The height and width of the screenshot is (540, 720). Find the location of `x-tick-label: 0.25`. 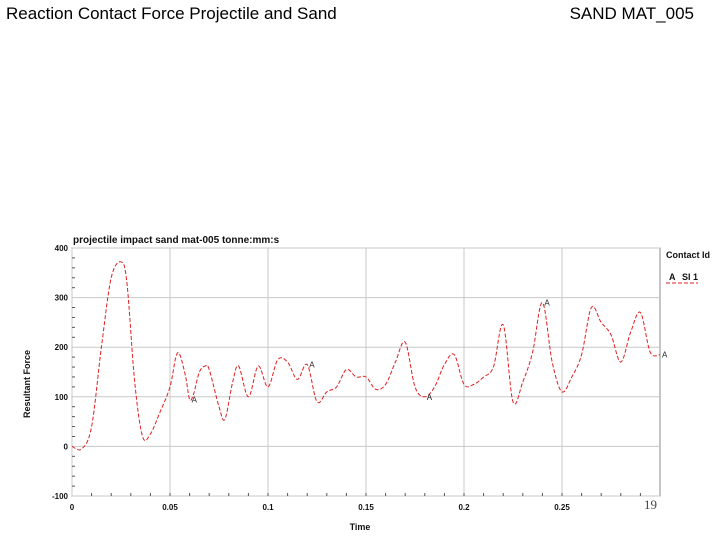

x-tick-label: 0.25 is located at coordinates (562, 507).